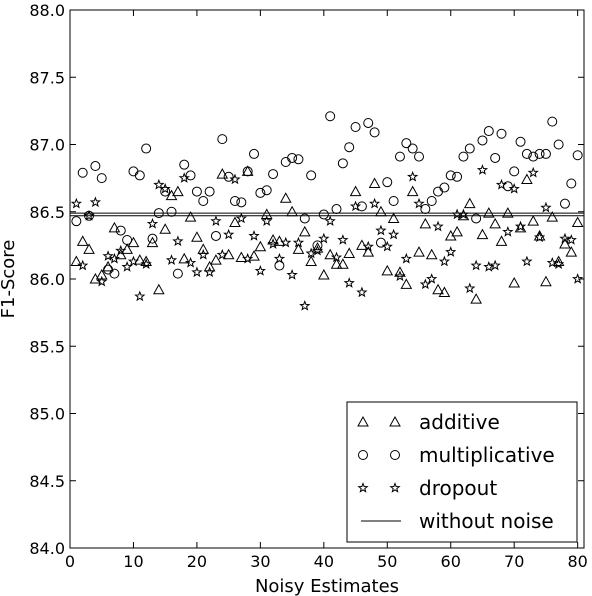  Describe the element at coordinates (514, 561) in the screenshot. I see `x-tick-label: 70` at that location.